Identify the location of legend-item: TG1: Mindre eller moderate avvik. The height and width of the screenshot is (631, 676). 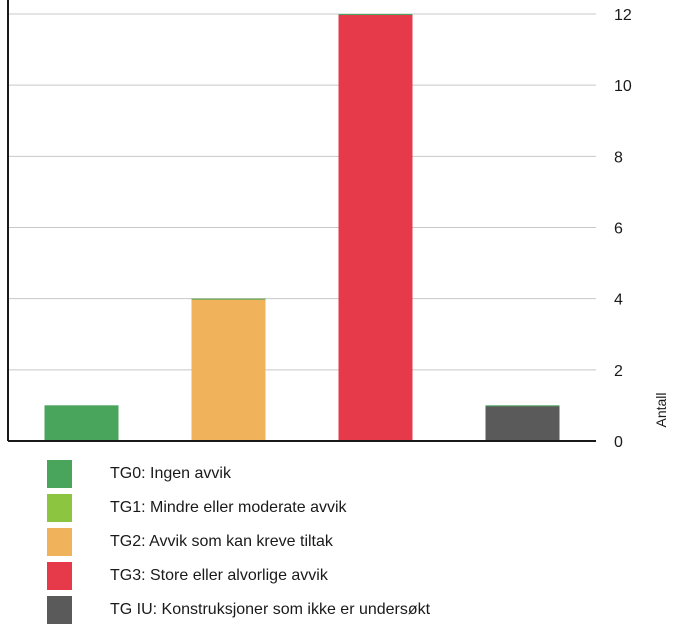
(238, 508).